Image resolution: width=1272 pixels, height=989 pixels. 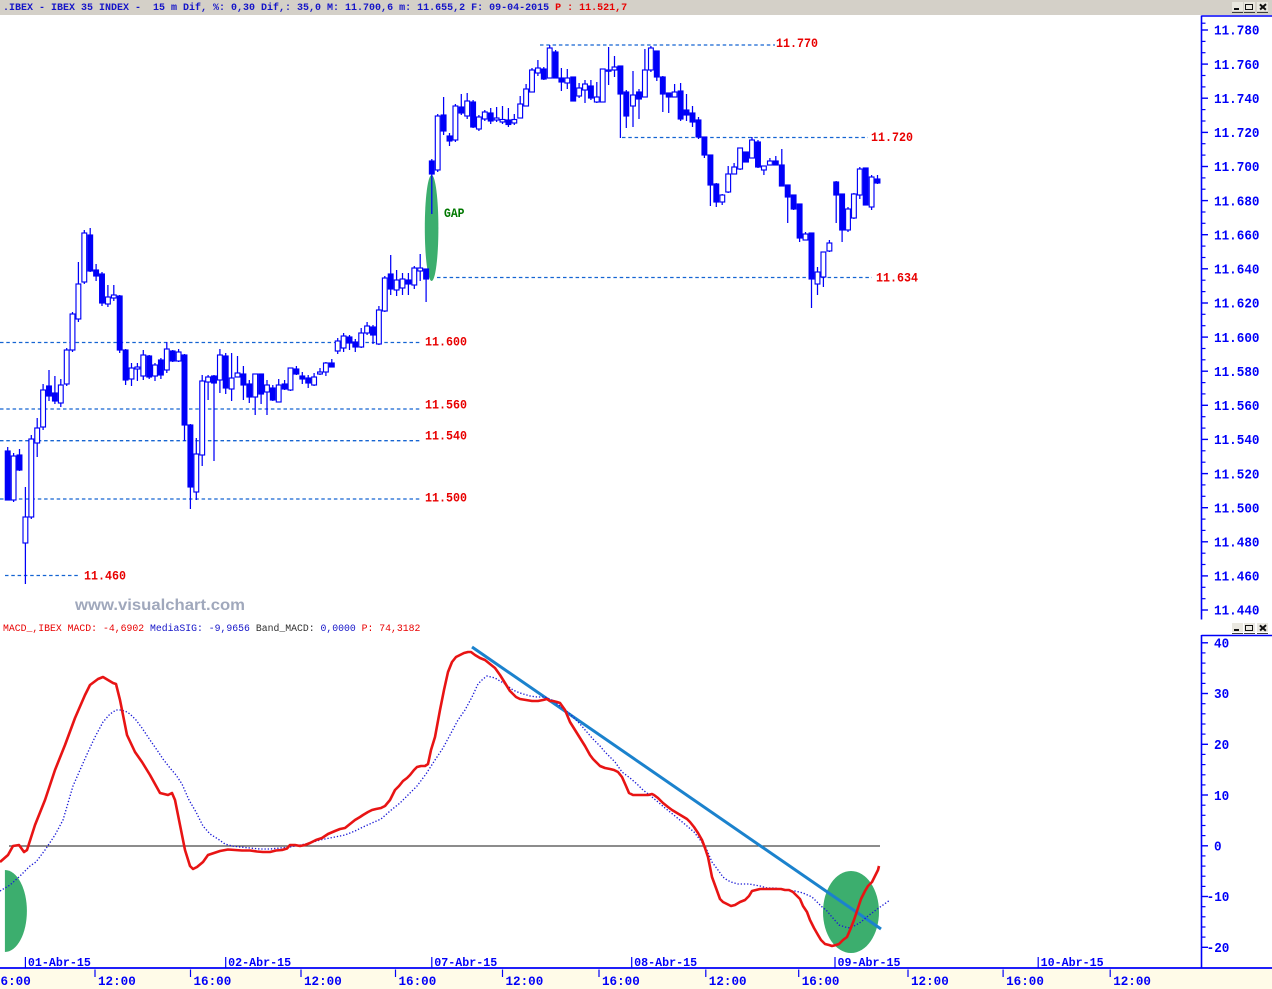 What do you see at coordinates (1237, 66) in the screenshot?
I see `svg-text: 11.760` at bounding box center [1237, 66].